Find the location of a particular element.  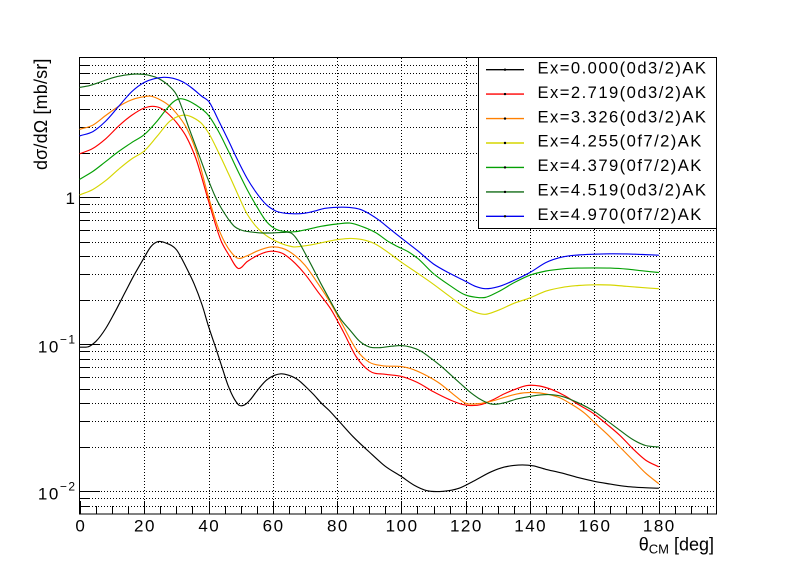

svg-text: 80 is located at coordinates (338, 526).